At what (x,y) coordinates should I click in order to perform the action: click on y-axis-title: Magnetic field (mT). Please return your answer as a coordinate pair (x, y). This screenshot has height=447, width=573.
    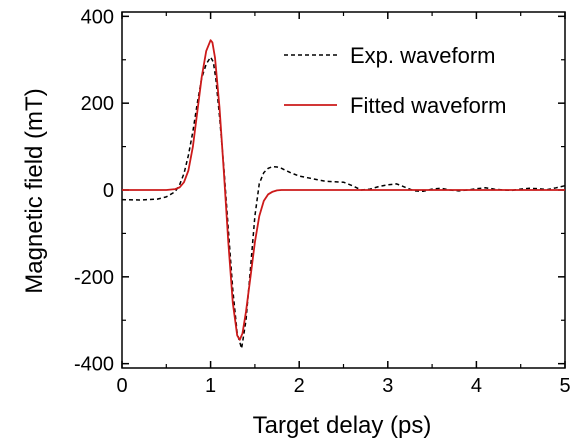
    Looking at the image, I should click on (34, 190).